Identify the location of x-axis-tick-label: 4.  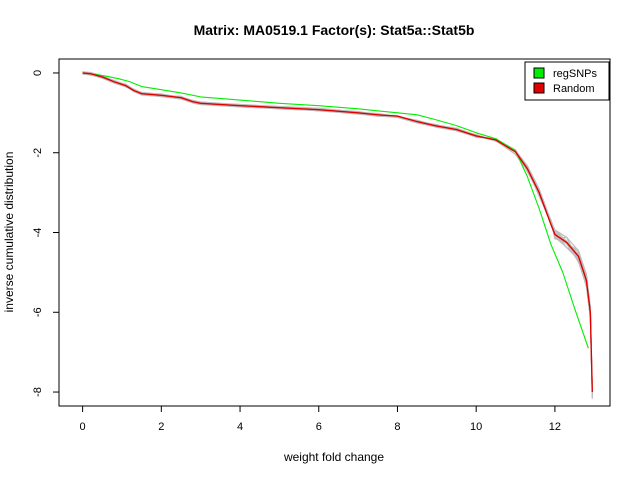
(240, 427).